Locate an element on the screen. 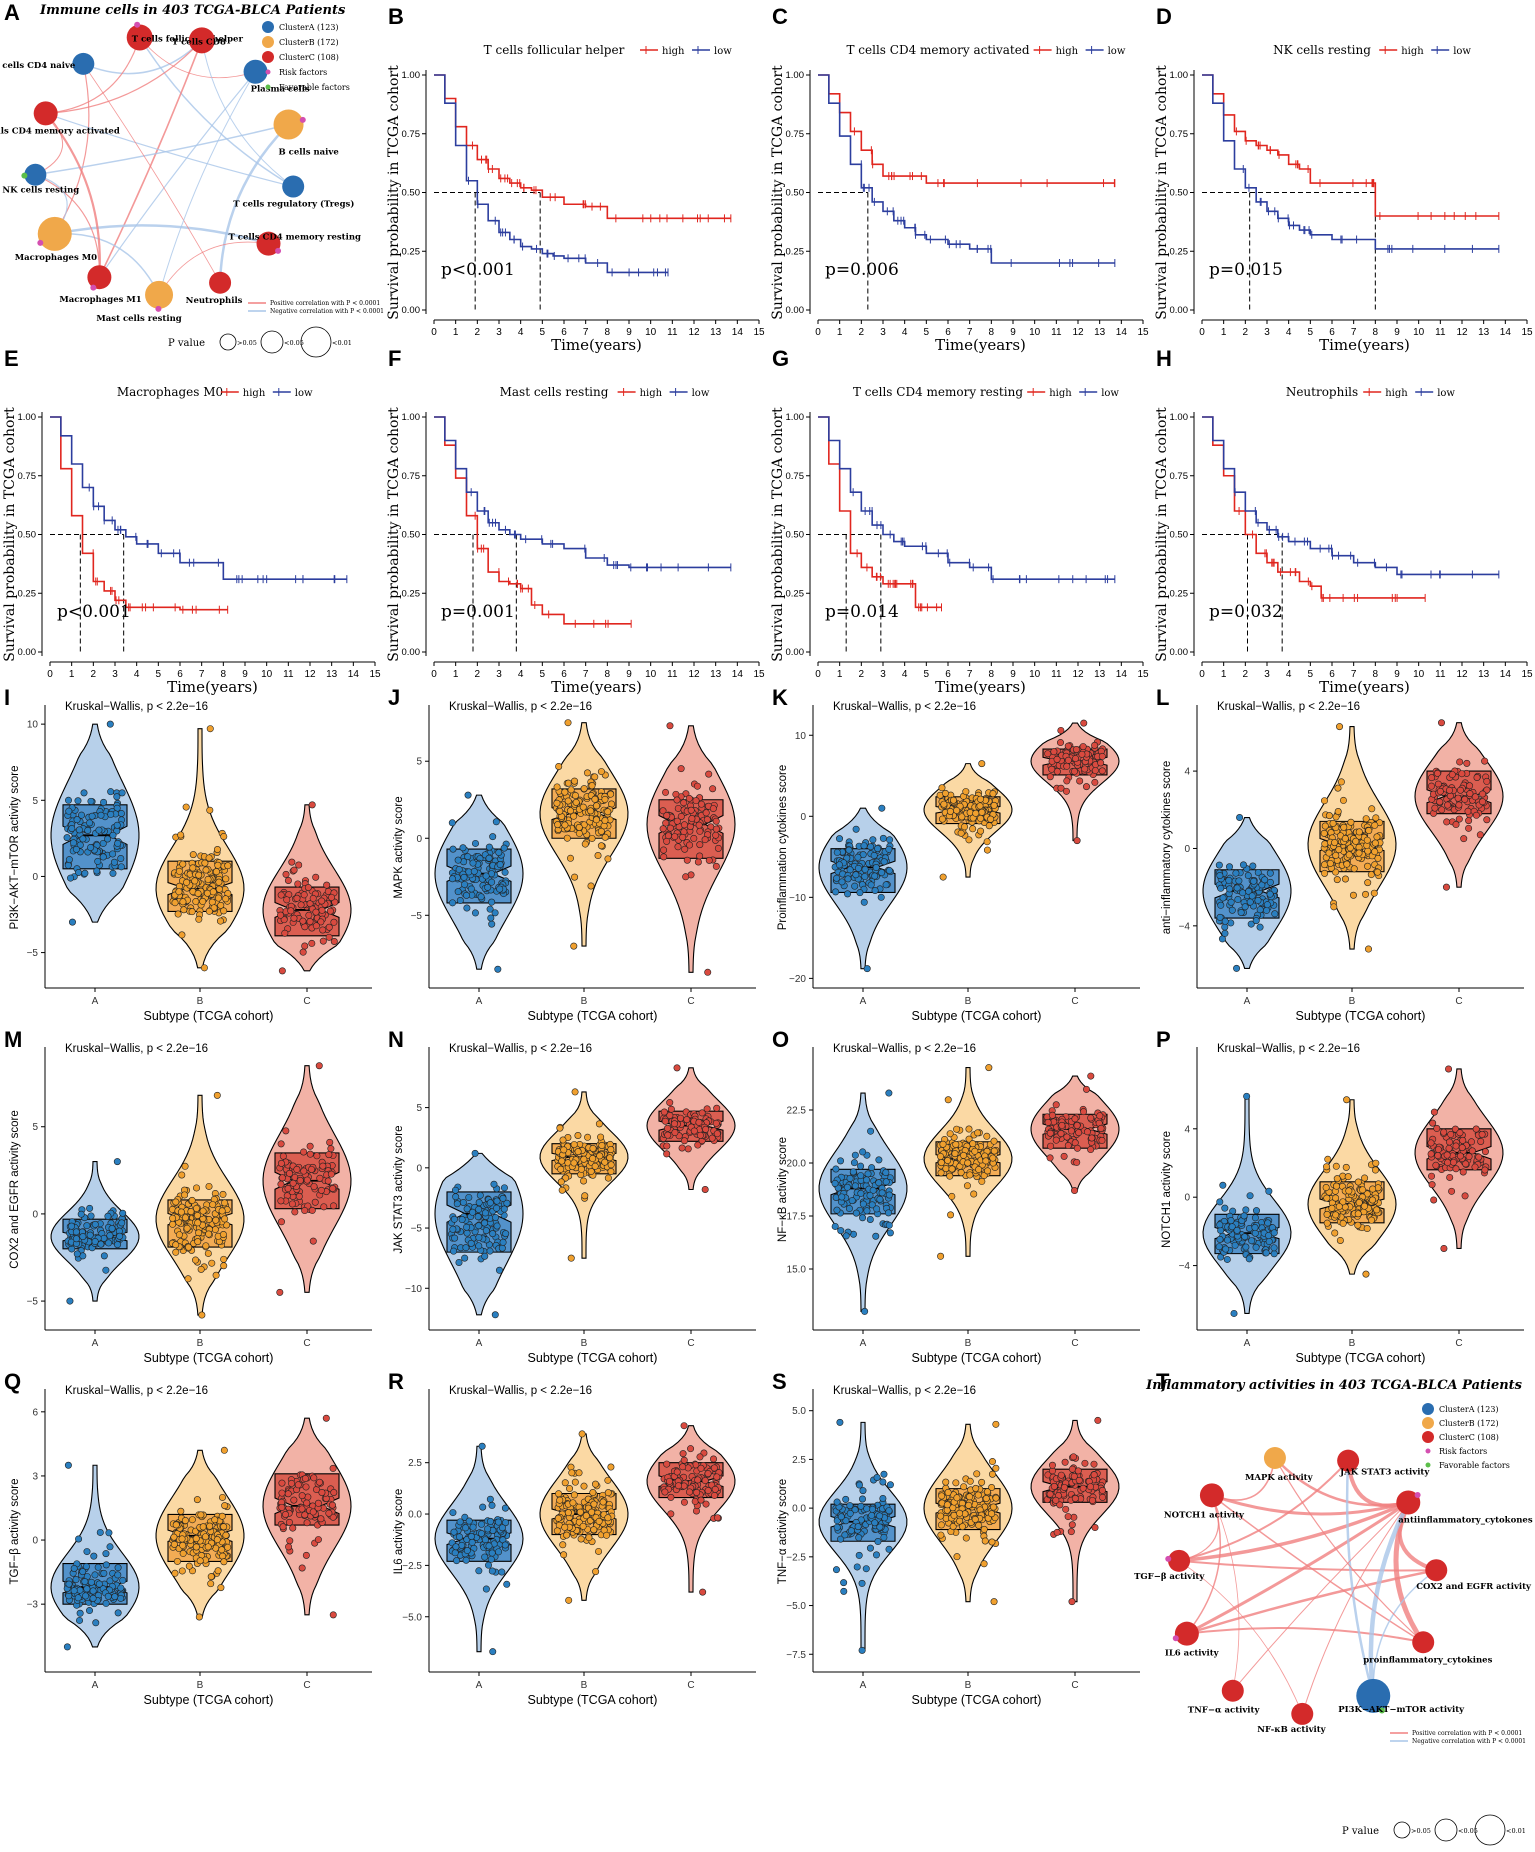 Image resolution: width=1535 pixels, height=1852 pixels. y-tick-label: −4 is located at coordinates (1185, 1266).